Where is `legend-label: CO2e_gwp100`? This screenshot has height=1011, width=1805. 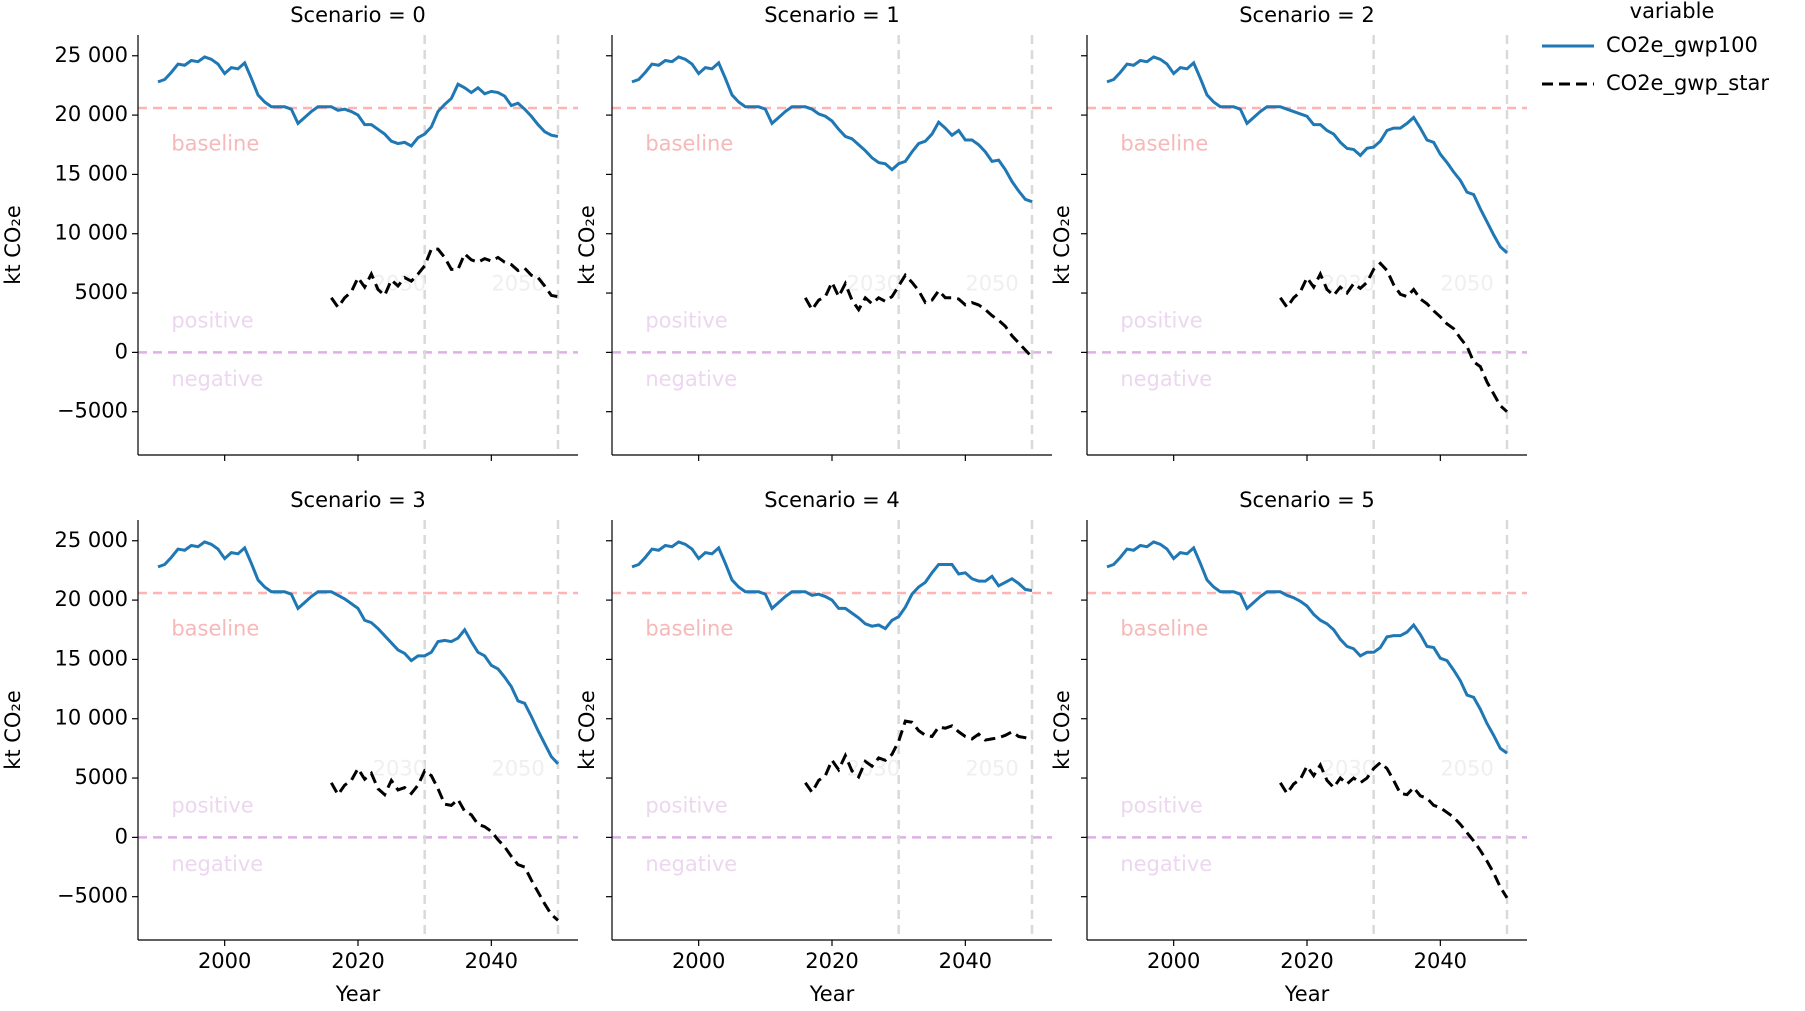
legend-label: CO2e_gwp100 is located at coordinates (1682, 45).